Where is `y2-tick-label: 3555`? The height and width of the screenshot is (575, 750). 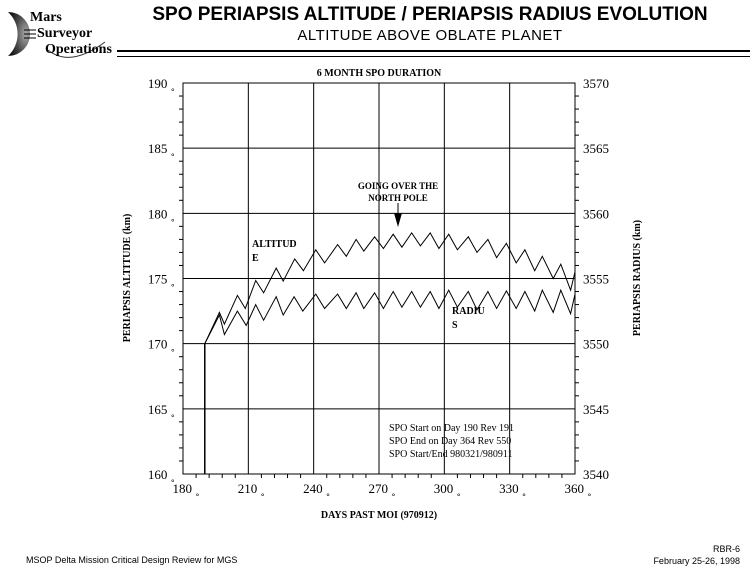 y2-tick-label: 3555 is located at coordinates (596, 279).